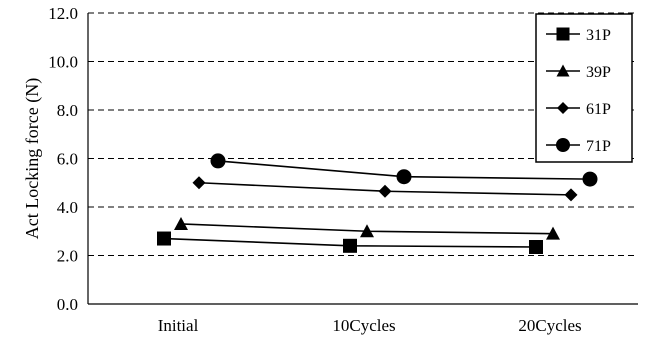 The width and height of the screenshot is (646, 342). Describe the element at coordinates (598, 35) in the screenshot. I see `legend-label: 31P` at that location.